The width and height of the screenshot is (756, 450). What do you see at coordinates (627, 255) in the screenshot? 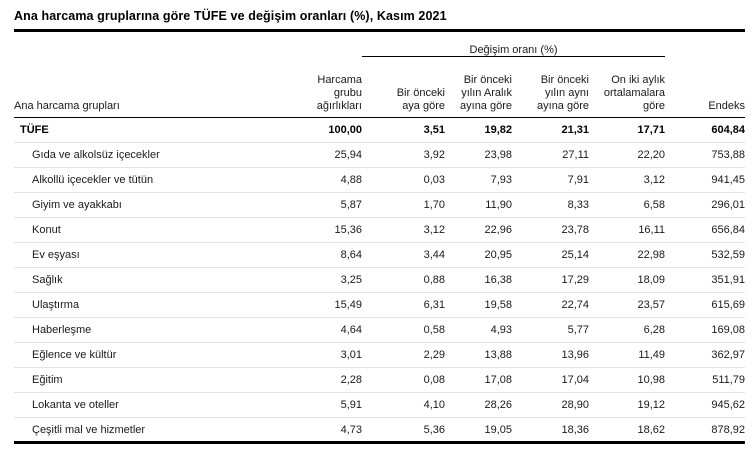
I see `cell-value: 22,98` at bounding box center [627, 255].